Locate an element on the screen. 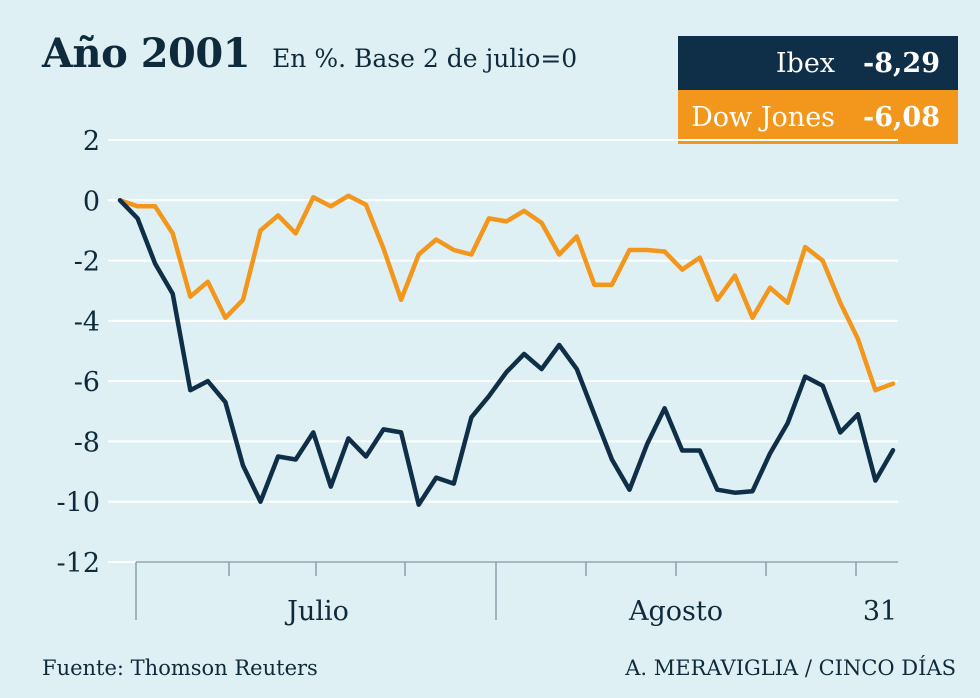 This screenshot has height=698, width=980. chart-subtitle: En %. Base 2 de julio=0 is located at coordinates (425, 58).